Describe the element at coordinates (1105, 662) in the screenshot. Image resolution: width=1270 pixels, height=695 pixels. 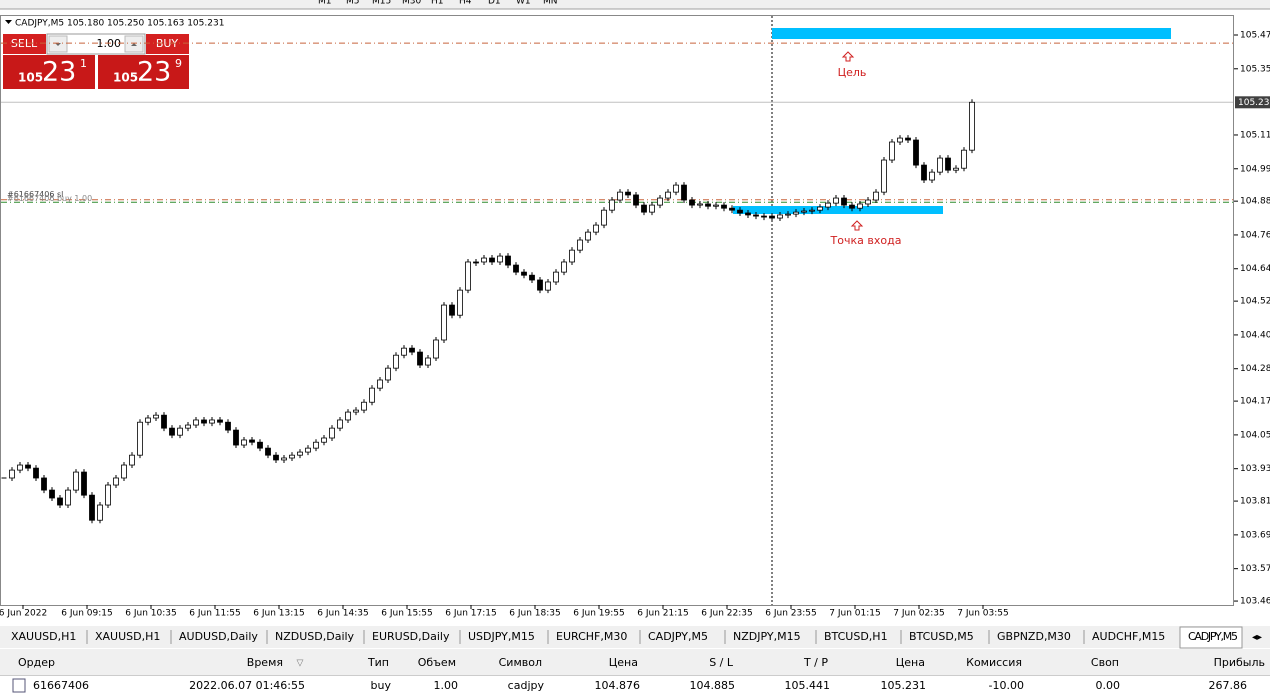
I see `column-header: Своп` at that location.